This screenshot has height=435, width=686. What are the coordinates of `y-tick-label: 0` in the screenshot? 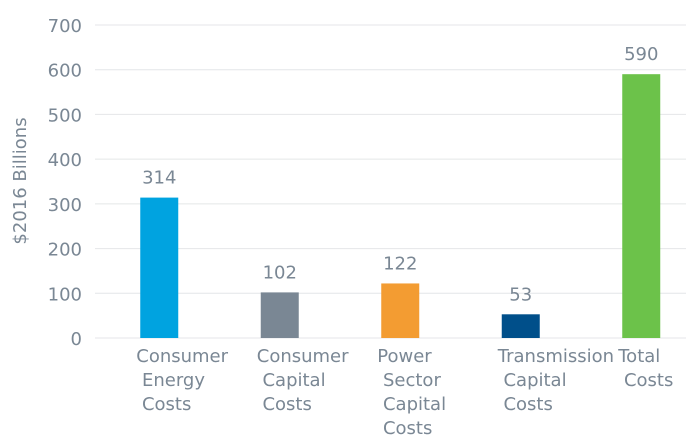 It's located at (76, 339).